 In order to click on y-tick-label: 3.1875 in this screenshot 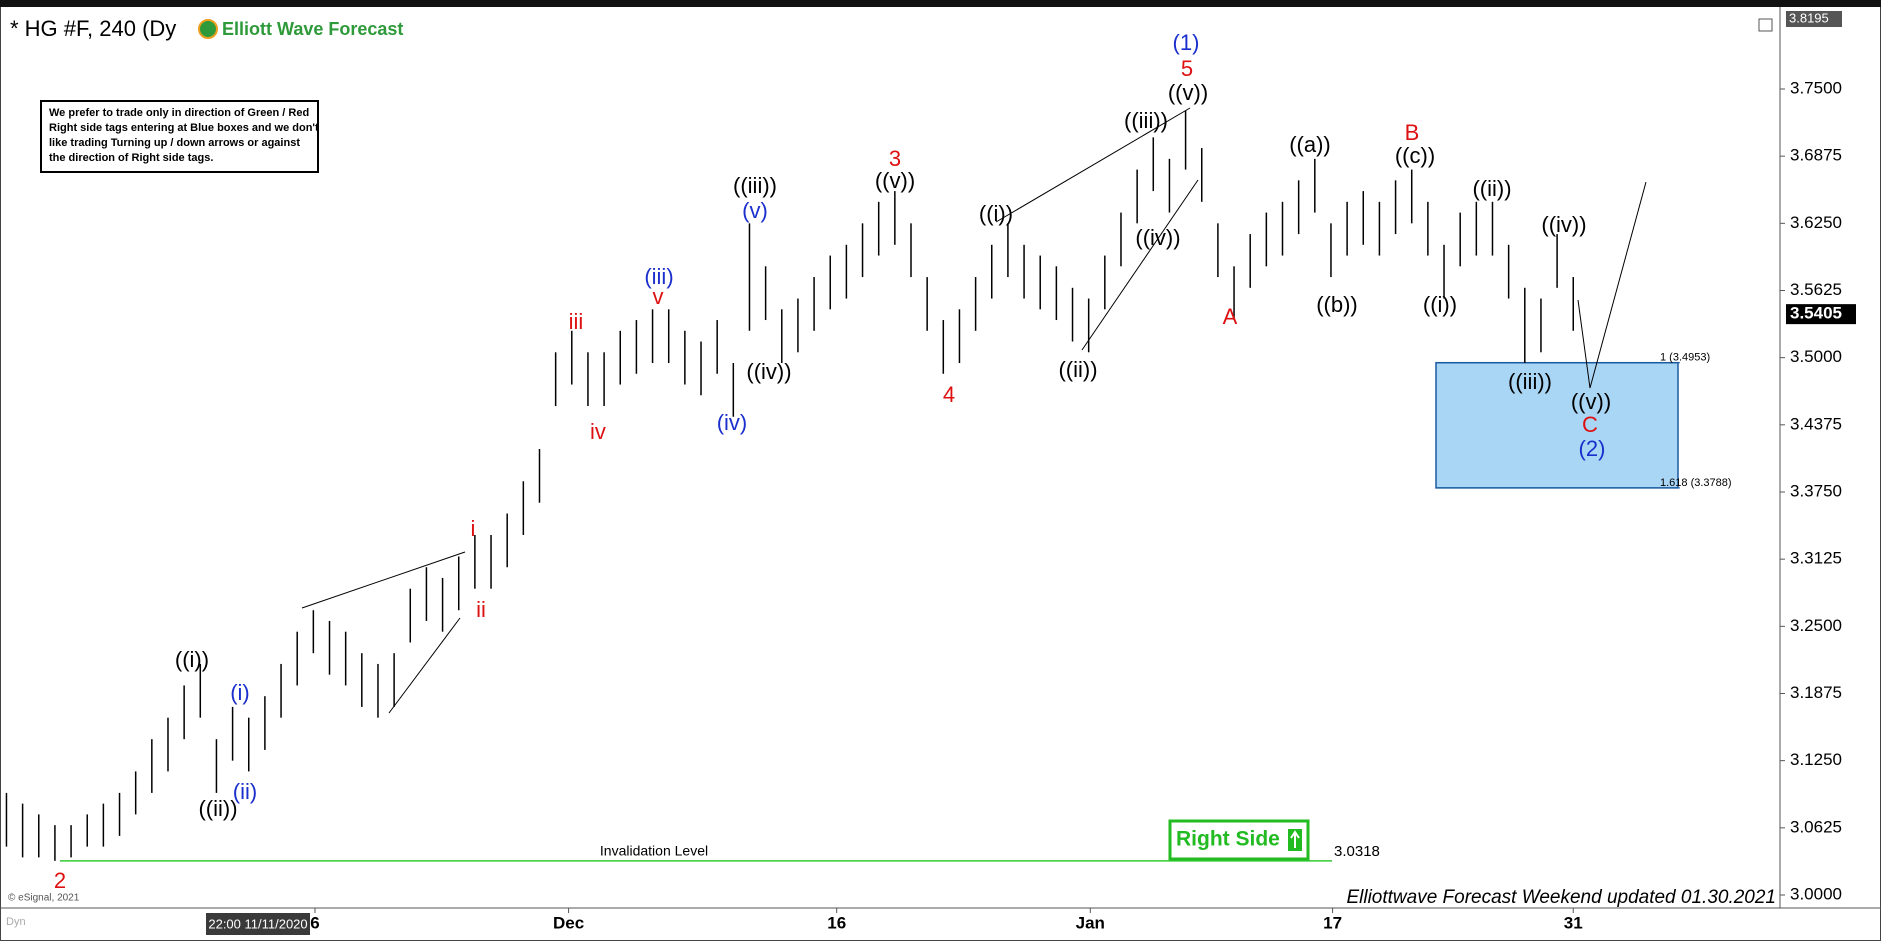, I will do `click(1816, 692)`.